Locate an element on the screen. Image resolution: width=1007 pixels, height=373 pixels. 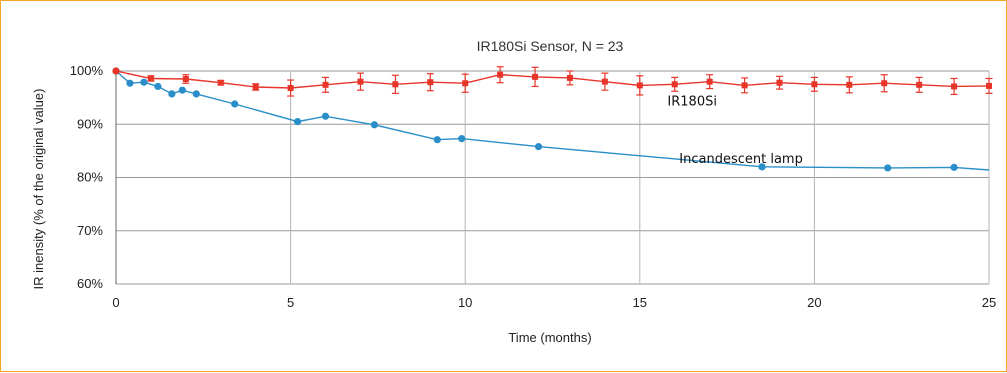
x-tick-label: 0 is located at coordinates (115, 302).